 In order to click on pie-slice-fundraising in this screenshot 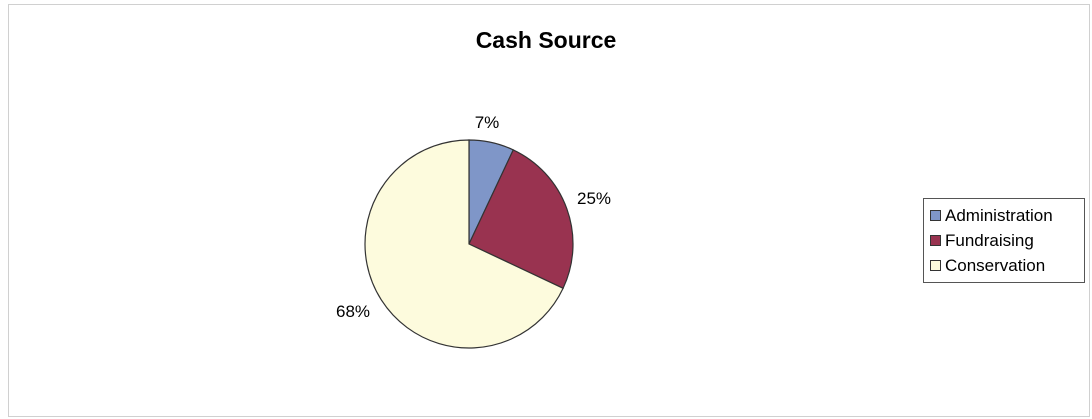, I will do `click(521, 219)`.